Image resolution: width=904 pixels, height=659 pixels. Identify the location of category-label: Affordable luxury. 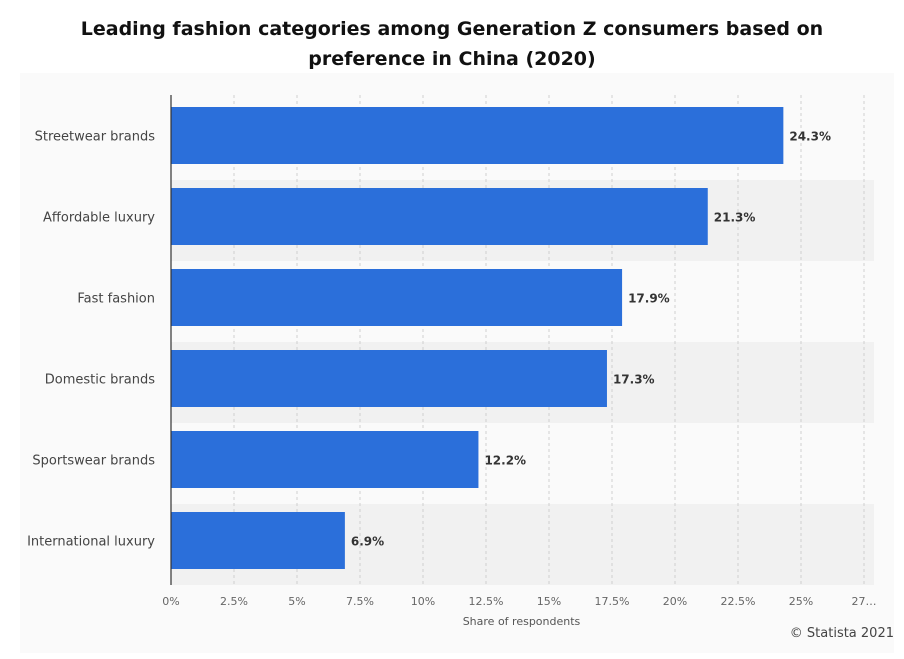
(99, 218).